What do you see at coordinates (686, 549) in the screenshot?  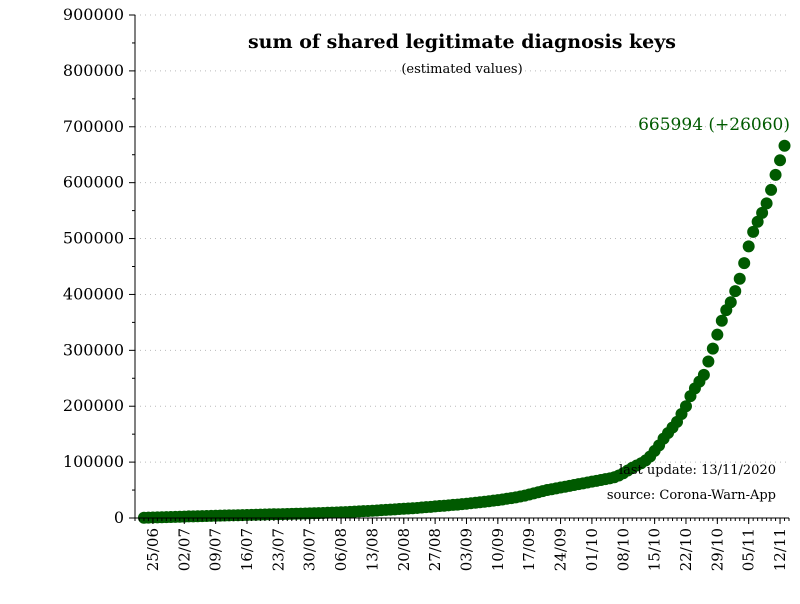 I see `x-tick-label: 22/10` at bounding box center [686, 549].